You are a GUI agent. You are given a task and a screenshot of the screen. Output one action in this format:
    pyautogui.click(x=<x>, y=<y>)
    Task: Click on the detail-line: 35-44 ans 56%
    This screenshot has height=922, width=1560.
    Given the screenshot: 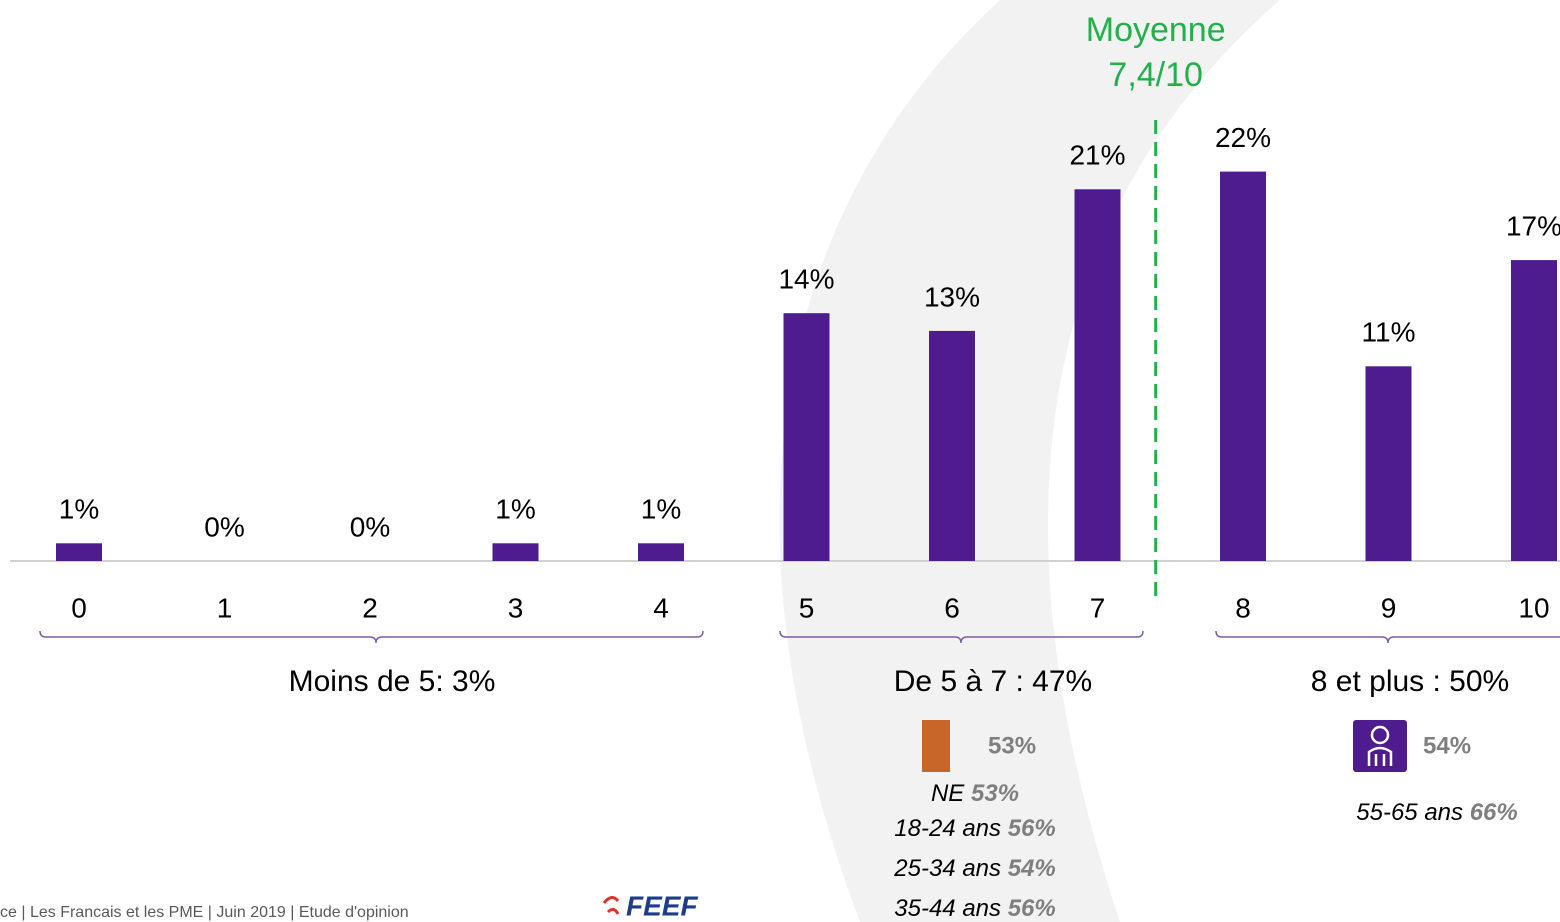 What is the action you would take?
    pyautogui.click(x=974, y=908)
    